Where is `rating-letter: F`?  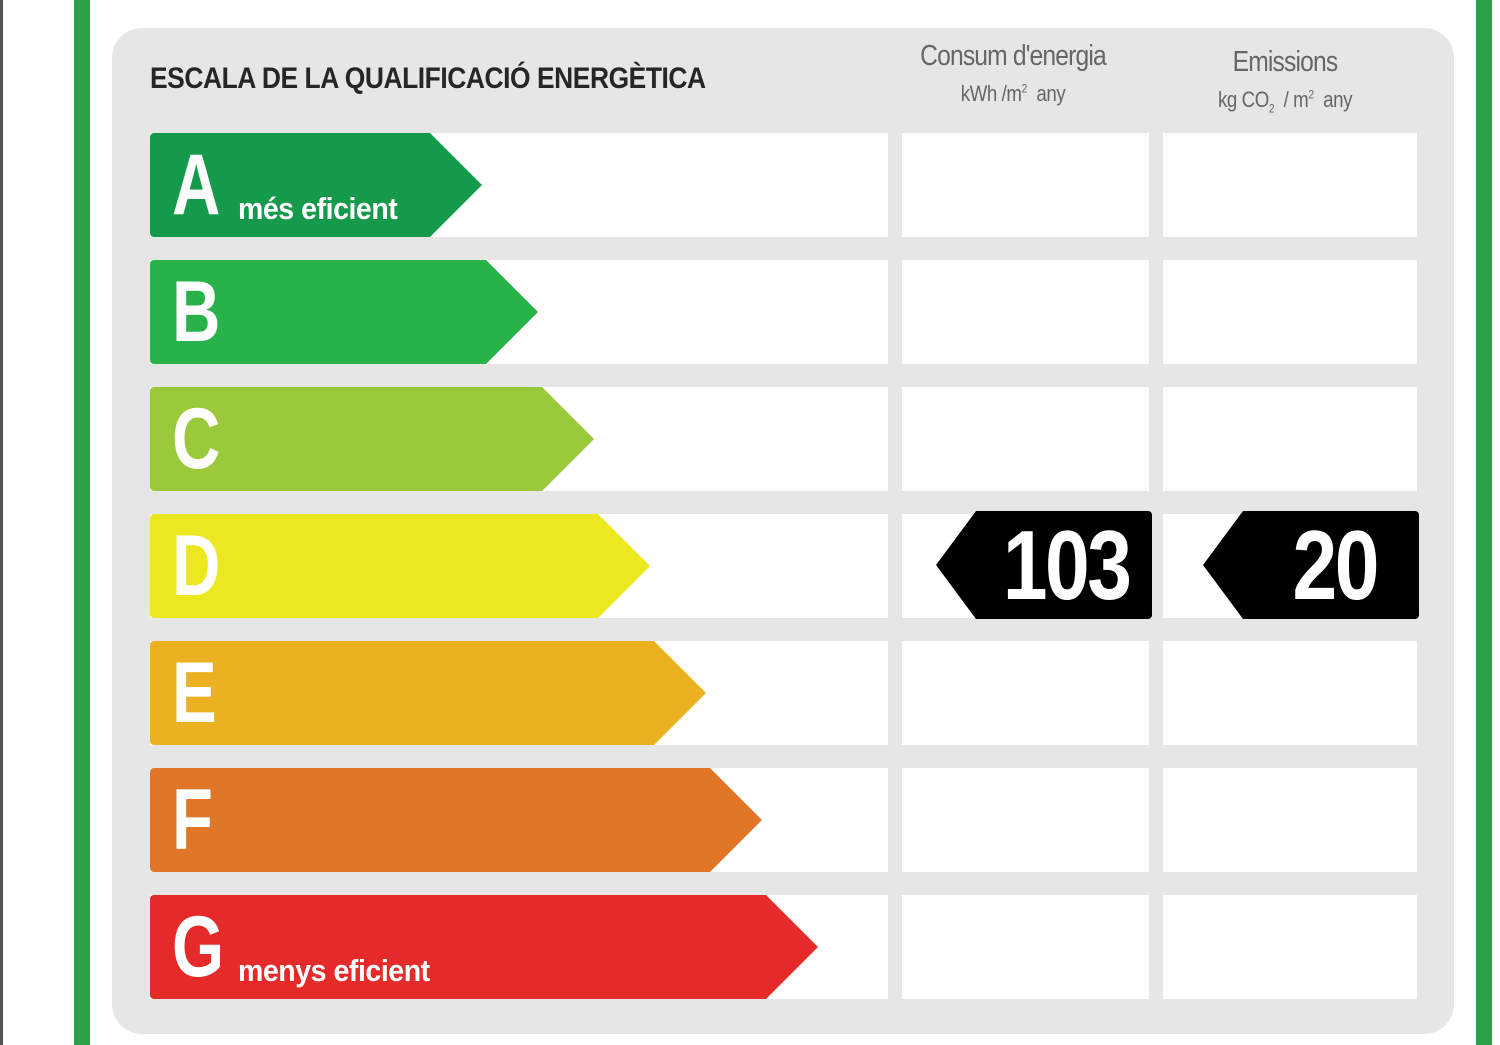
rating-letter: F is located at coordinates (192, 820).